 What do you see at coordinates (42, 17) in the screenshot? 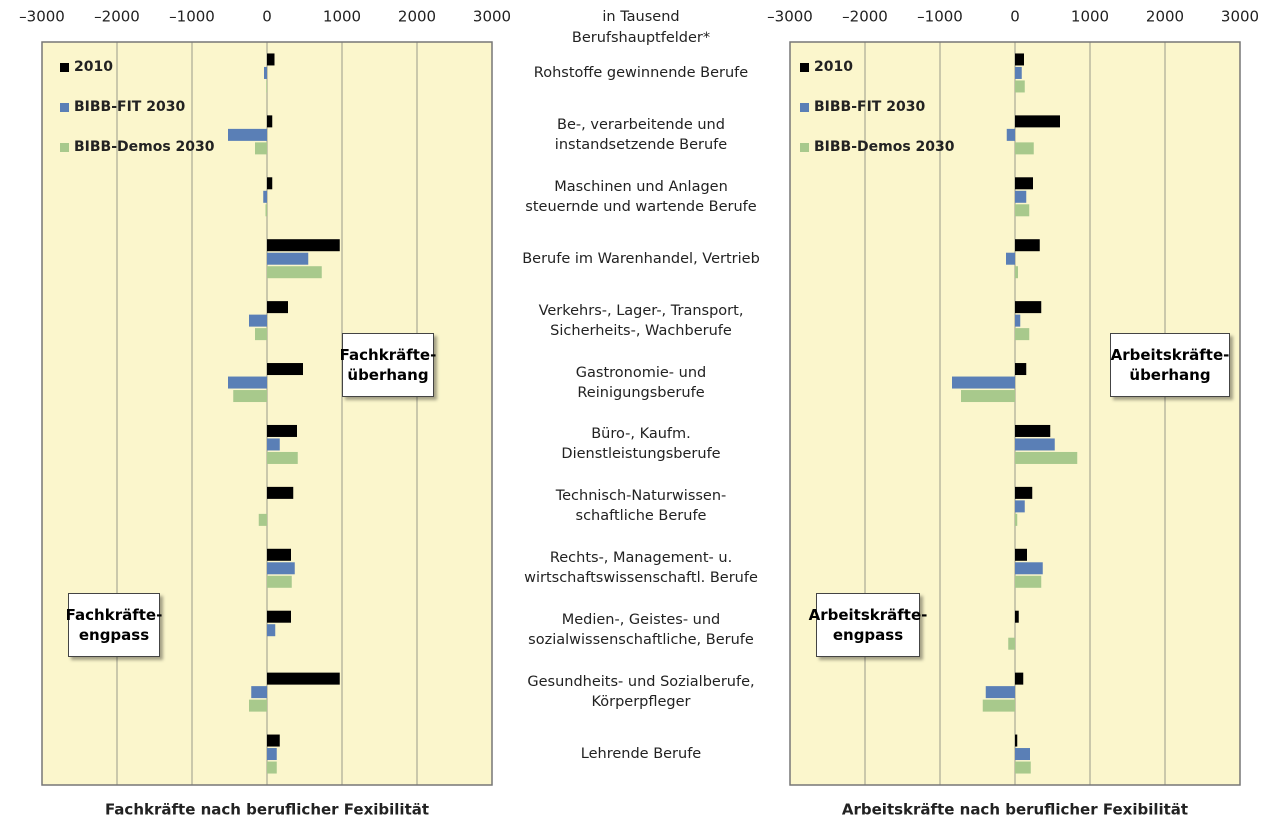
I see `x-tick-label: –3000` at bounding box center [42, 17].